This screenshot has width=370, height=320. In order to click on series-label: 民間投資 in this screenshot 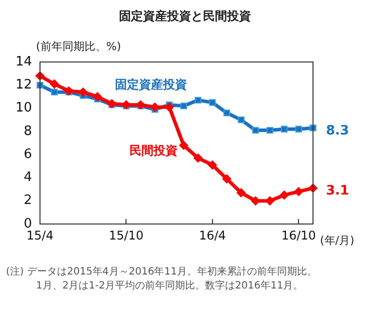, I will do `click(154, 150)`.